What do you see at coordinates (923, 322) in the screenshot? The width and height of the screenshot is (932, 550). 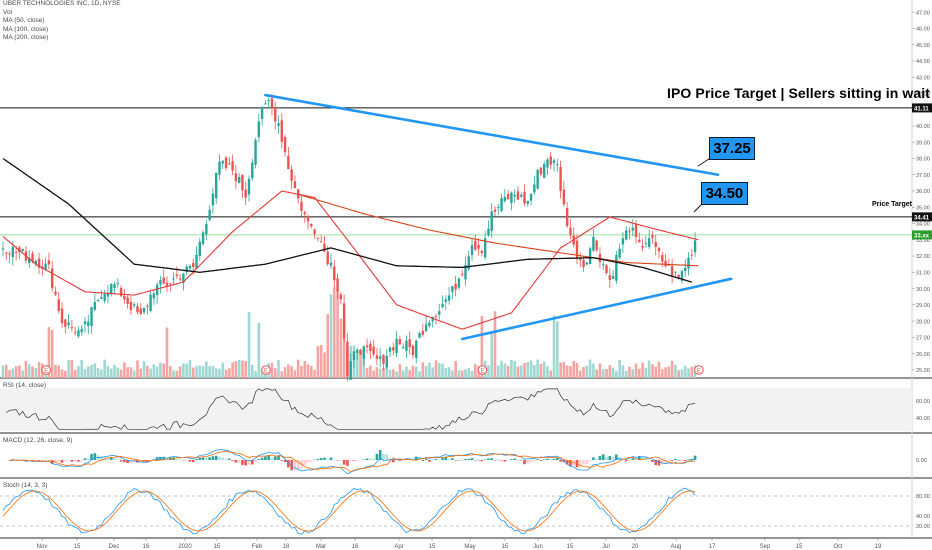 I see `price-tick-label: 28.00` at bounding box center [923, 322].